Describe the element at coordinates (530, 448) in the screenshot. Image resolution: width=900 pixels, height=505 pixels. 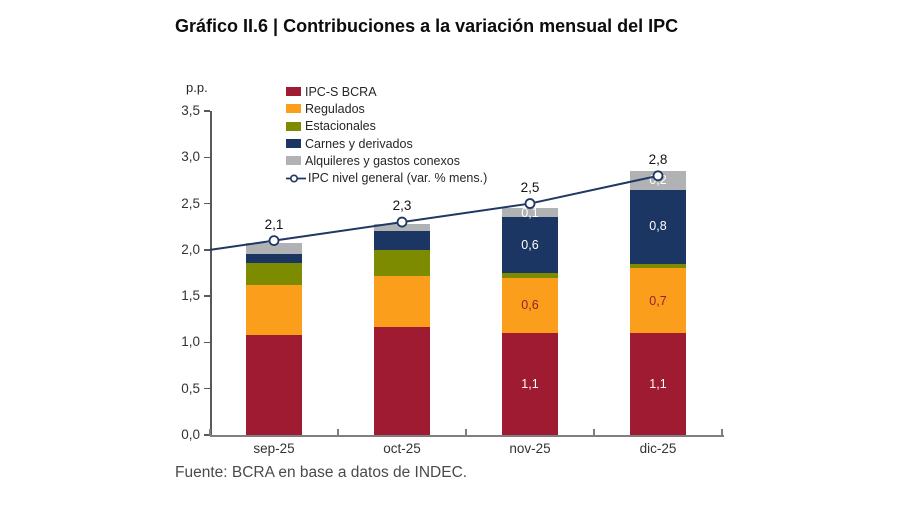
I see `x-category-label: nov-25` at that location.